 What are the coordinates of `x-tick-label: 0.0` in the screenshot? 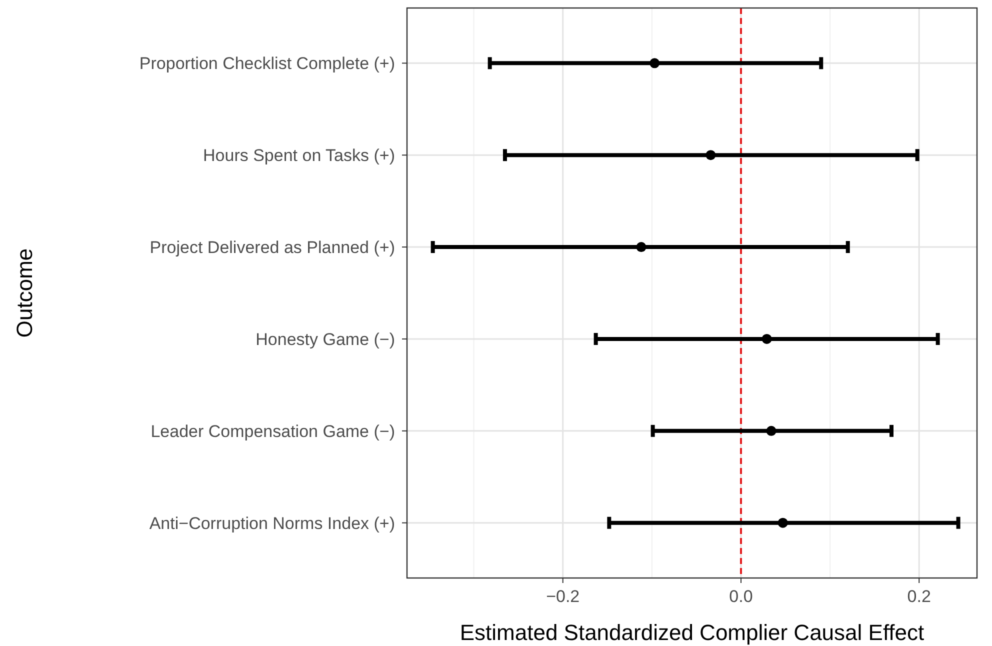 It's located at (741, 596).